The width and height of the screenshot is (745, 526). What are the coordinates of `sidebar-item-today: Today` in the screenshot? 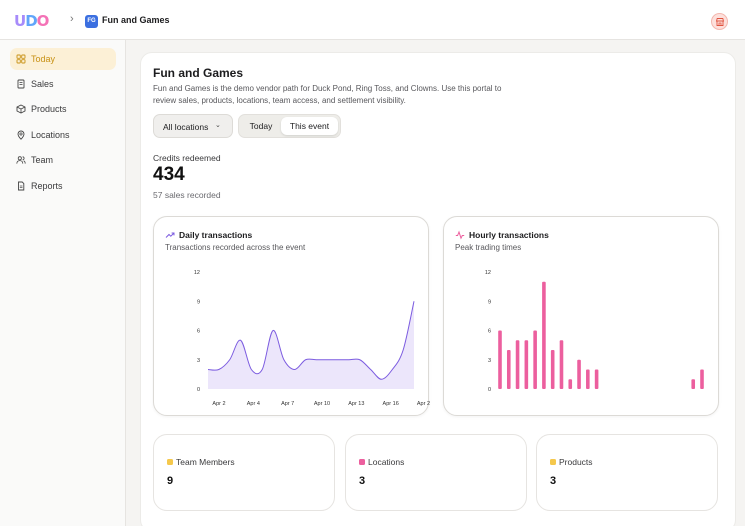 It's located at (63, 59).